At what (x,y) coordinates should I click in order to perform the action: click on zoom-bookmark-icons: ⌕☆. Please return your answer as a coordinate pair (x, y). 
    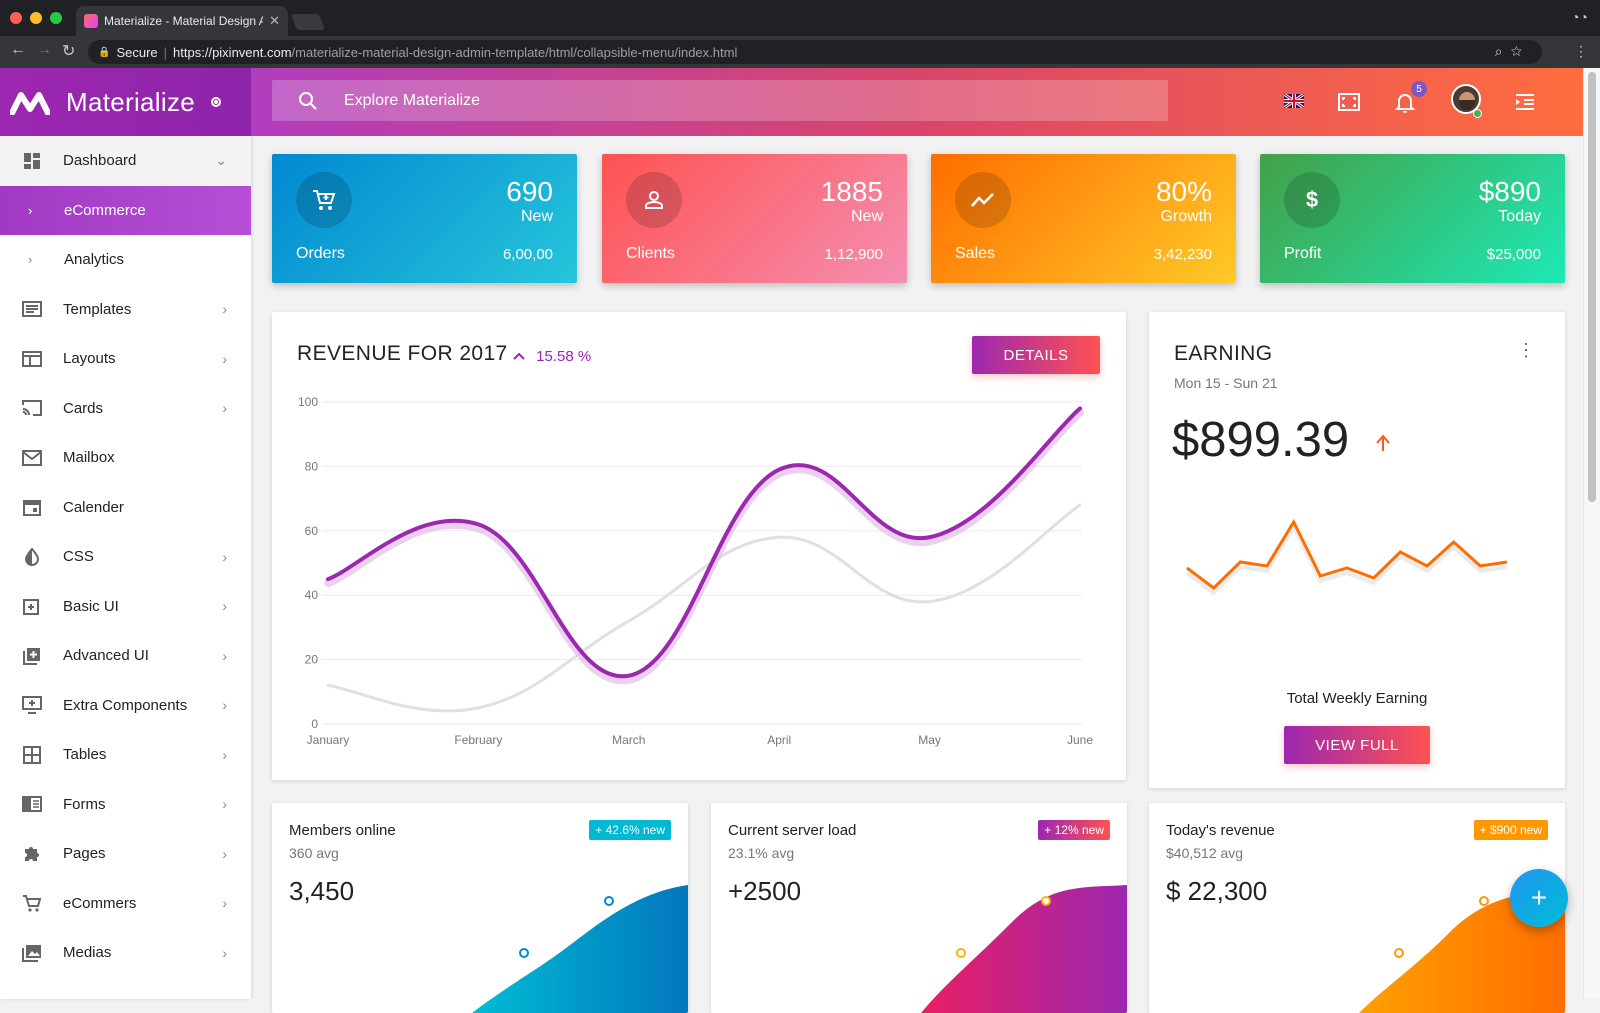
    Looking at the image, I should click on (1512, 51).